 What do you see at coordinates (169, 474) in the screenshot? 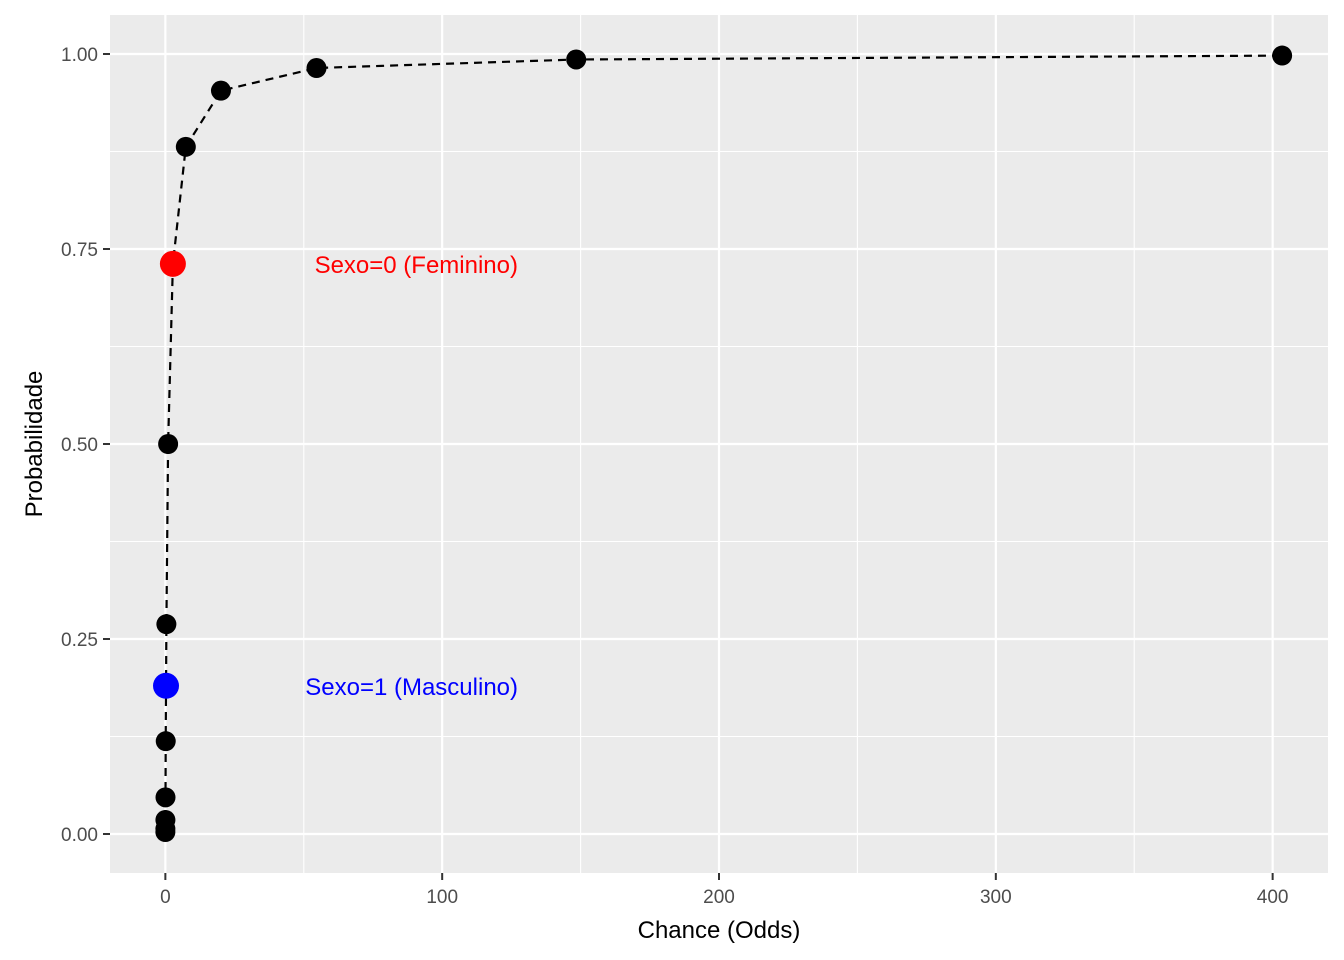
I see `highlight-points` at bounding box center [169, 474].